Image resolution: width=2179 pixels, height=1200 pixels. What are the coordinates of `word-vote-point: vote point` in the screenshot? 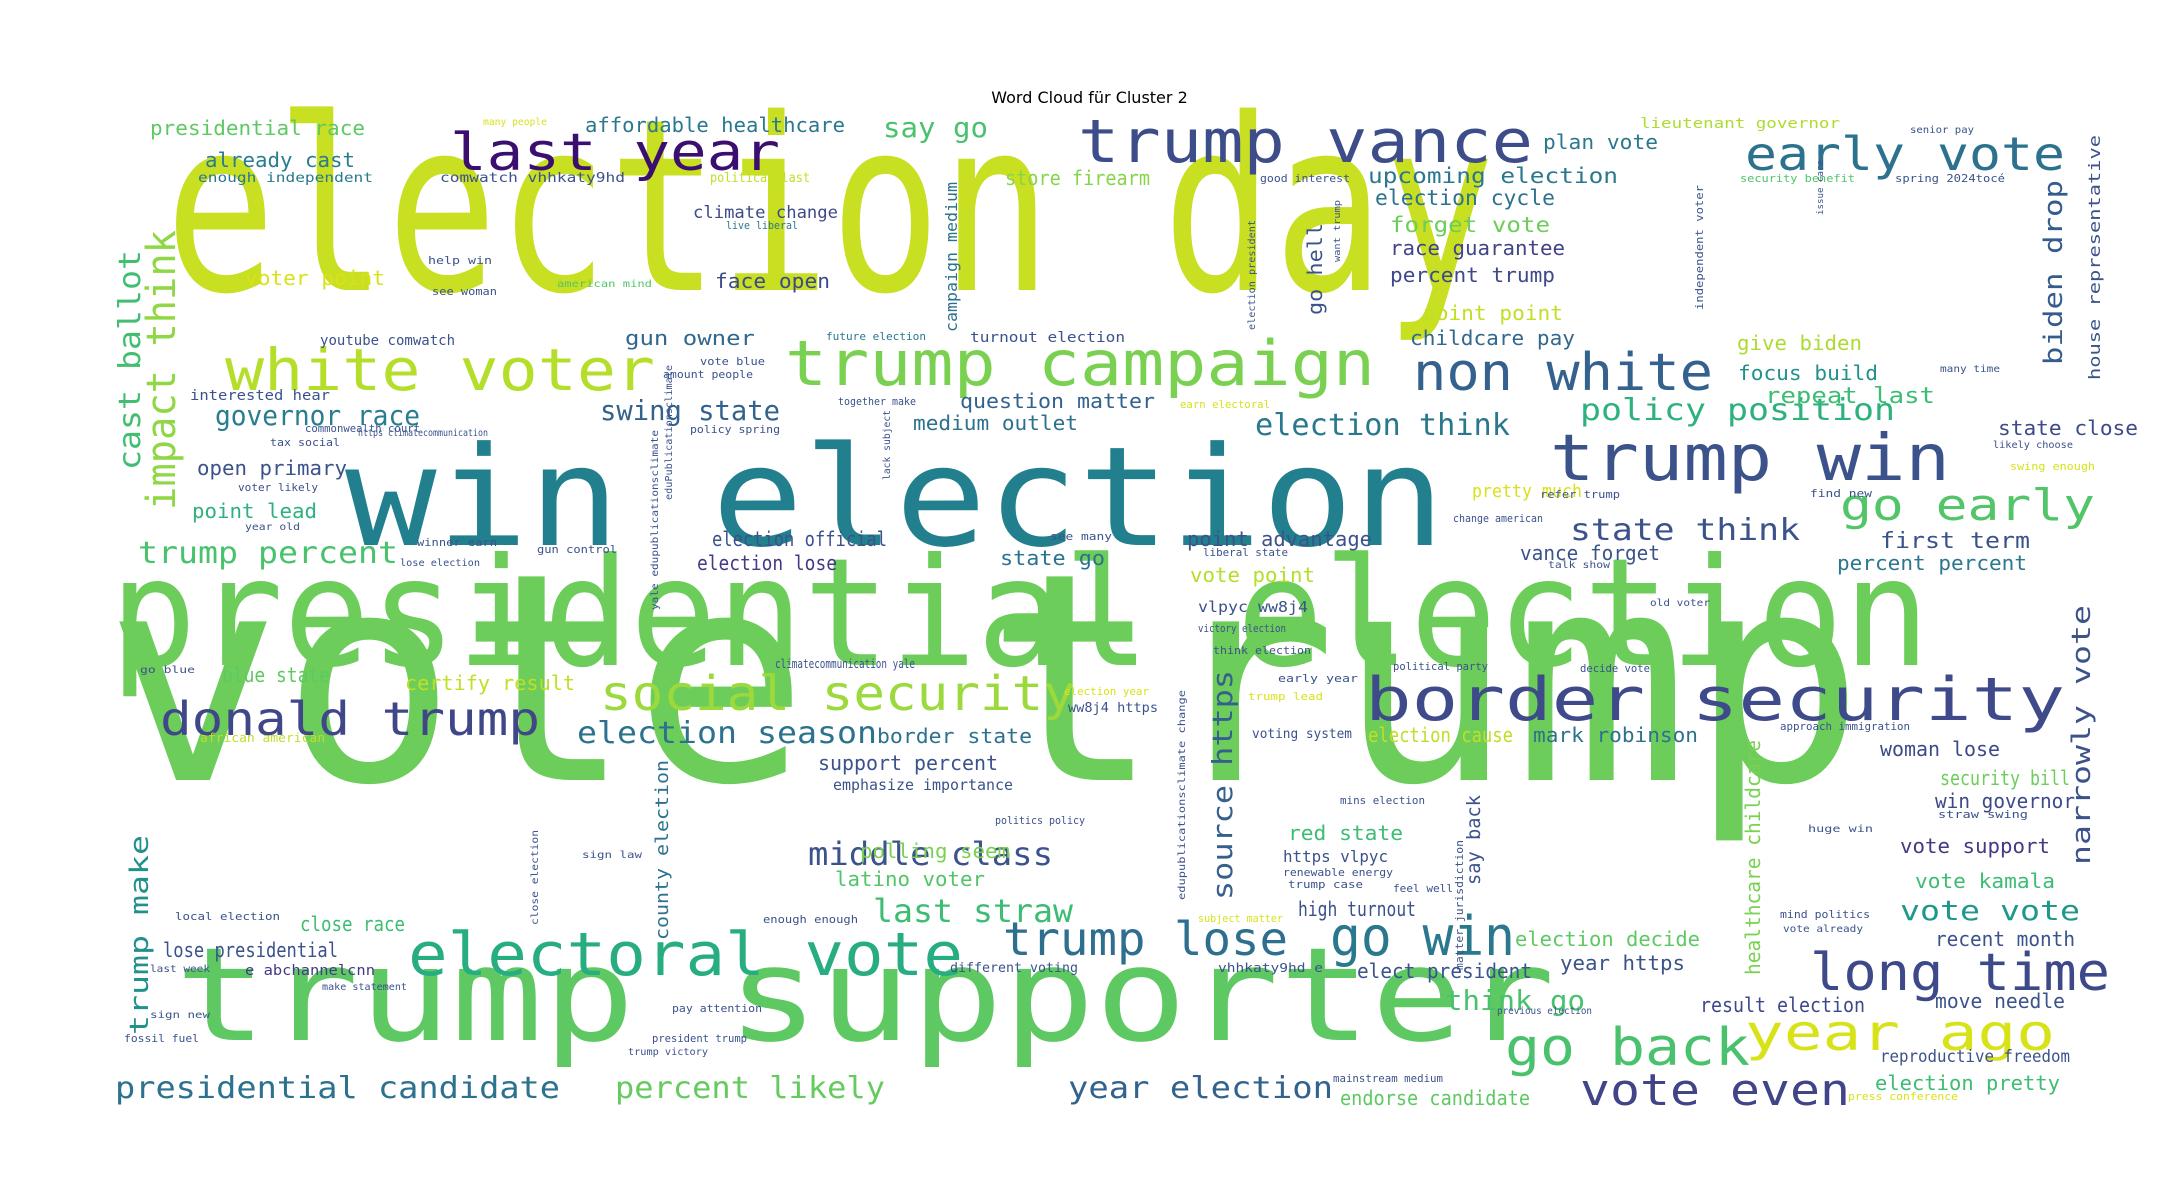 It's located at (1252, 575).